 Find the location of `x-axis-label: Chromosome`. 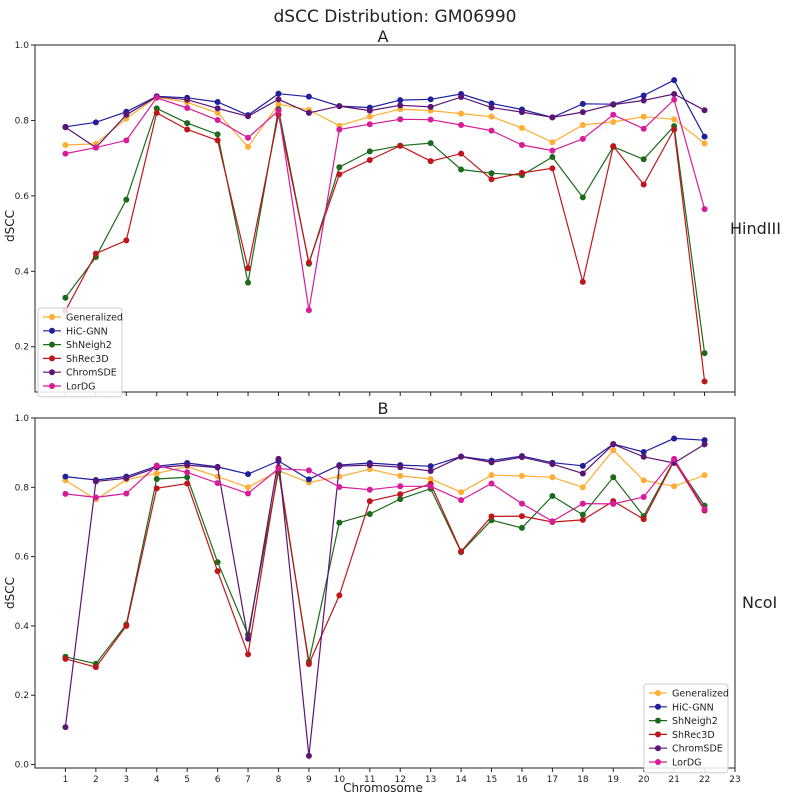

x-axis-label: Chromosome is located at coordinates (383, 787).